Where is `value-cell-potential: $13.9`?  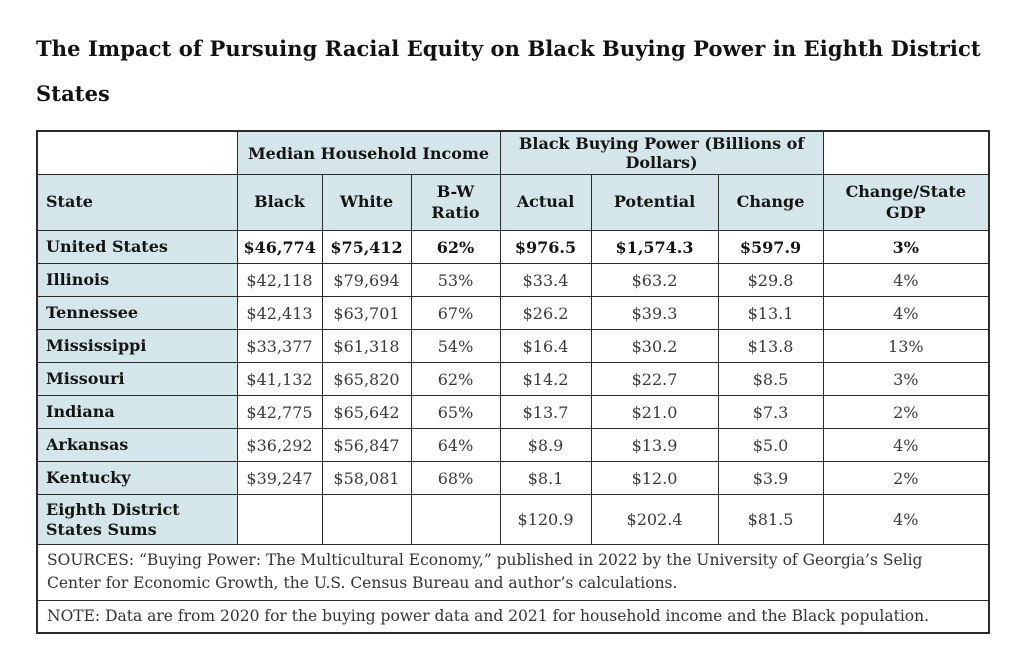
value-cell-potential: $13.9 is located at coordinates (654, 445).